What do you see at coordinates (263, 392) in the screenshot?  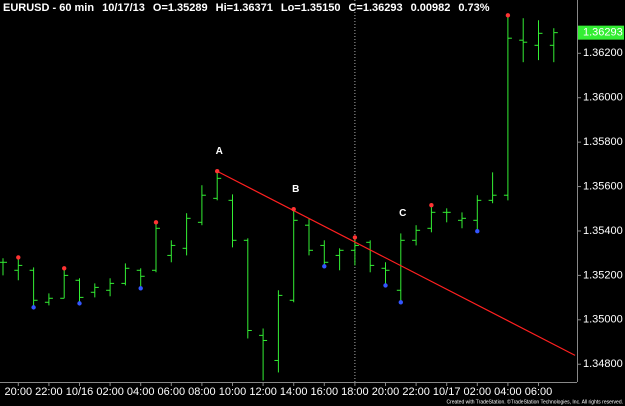 I see `x-tick-label: 12:00` at bounding box center [263, 392].